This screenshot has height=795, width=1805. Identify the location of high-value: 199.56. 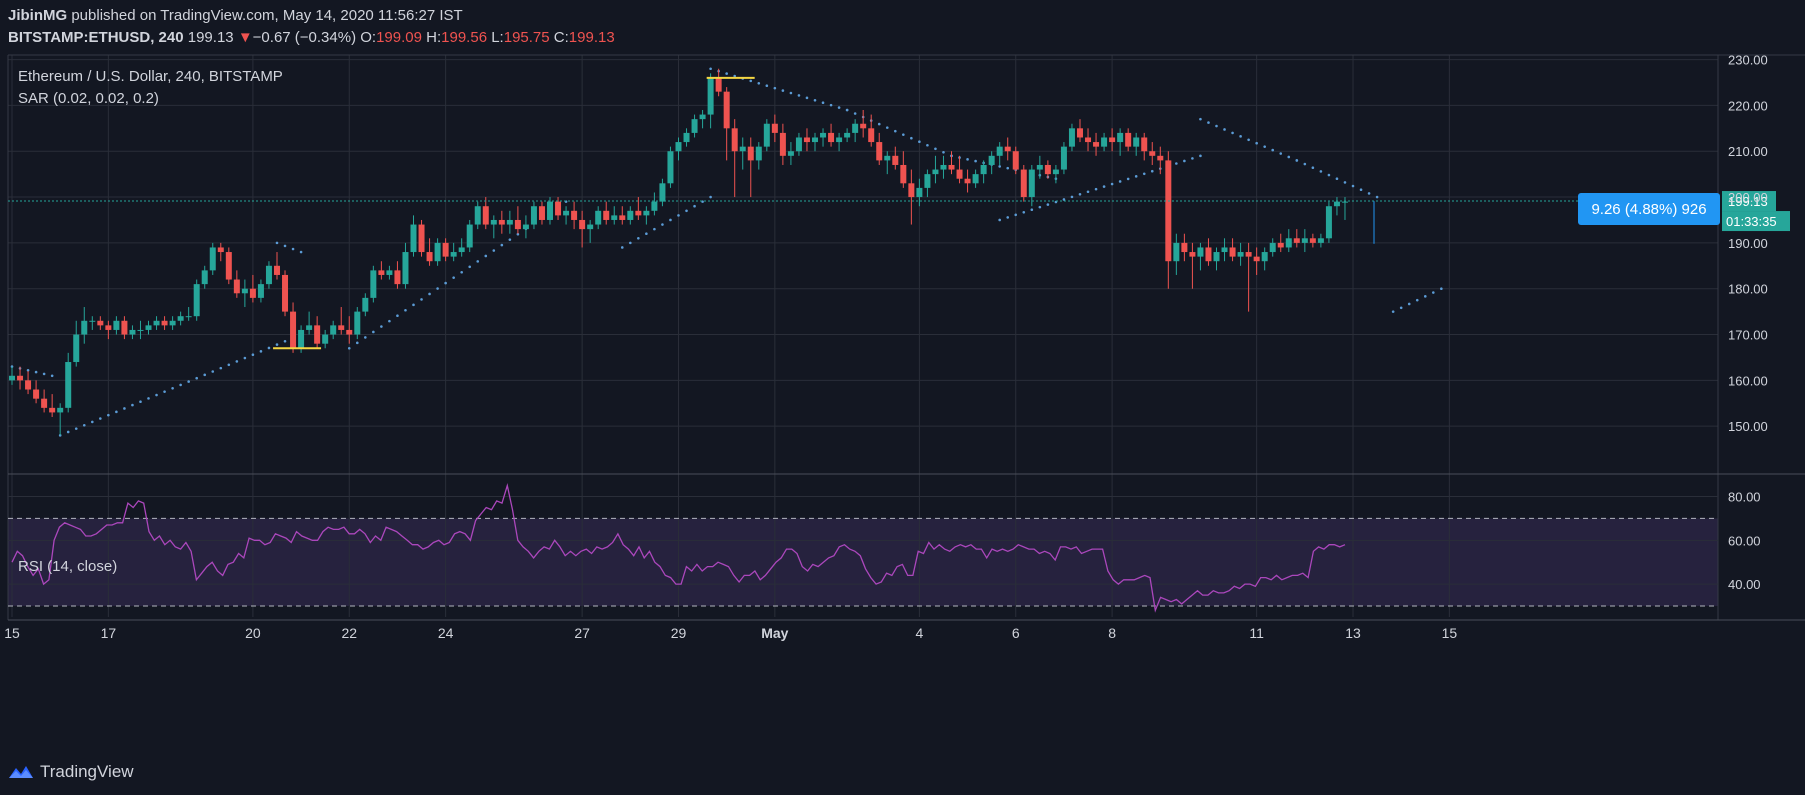
(464, 37).